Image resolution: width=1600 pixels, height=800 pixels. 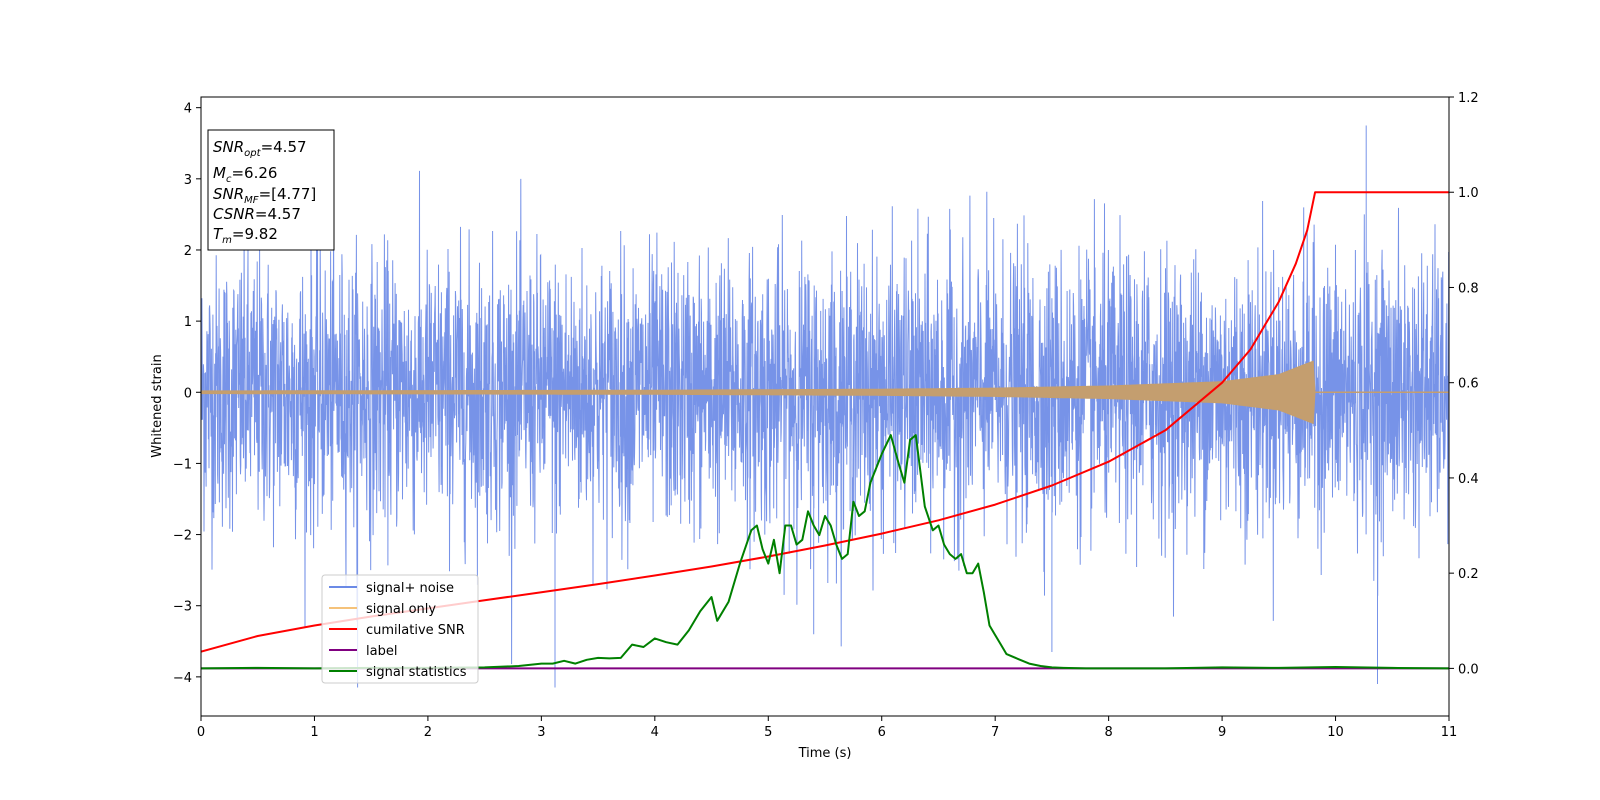 What do you see at coordinates (655, 732) in the screenshot?
I see `x-tick-label: 4` at bounding box center [655, 732].